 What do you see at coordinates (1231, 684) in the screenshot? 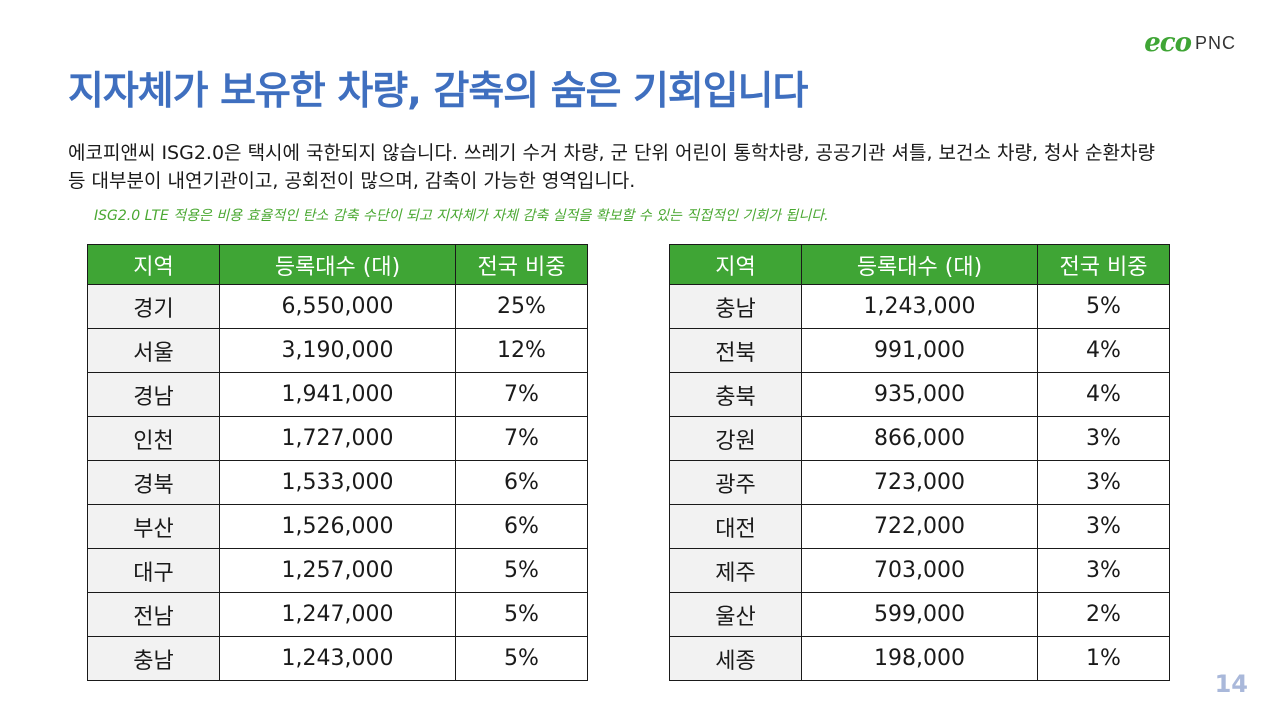
I see `page-number: 14` at bounding box center [1231, 684].